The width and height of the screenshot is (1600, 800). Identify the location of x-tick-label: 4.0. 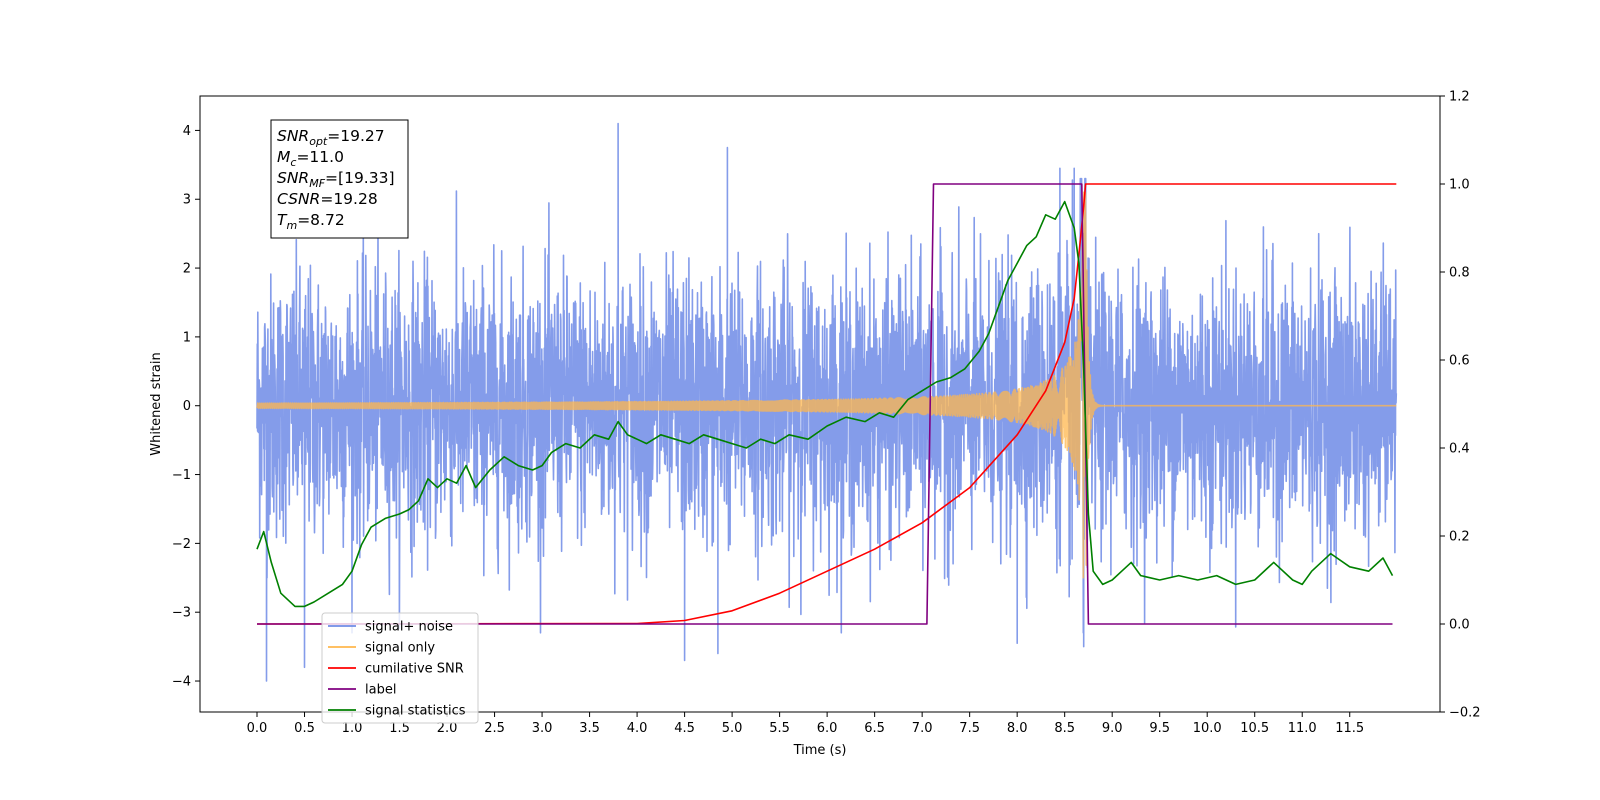
(637, 728).